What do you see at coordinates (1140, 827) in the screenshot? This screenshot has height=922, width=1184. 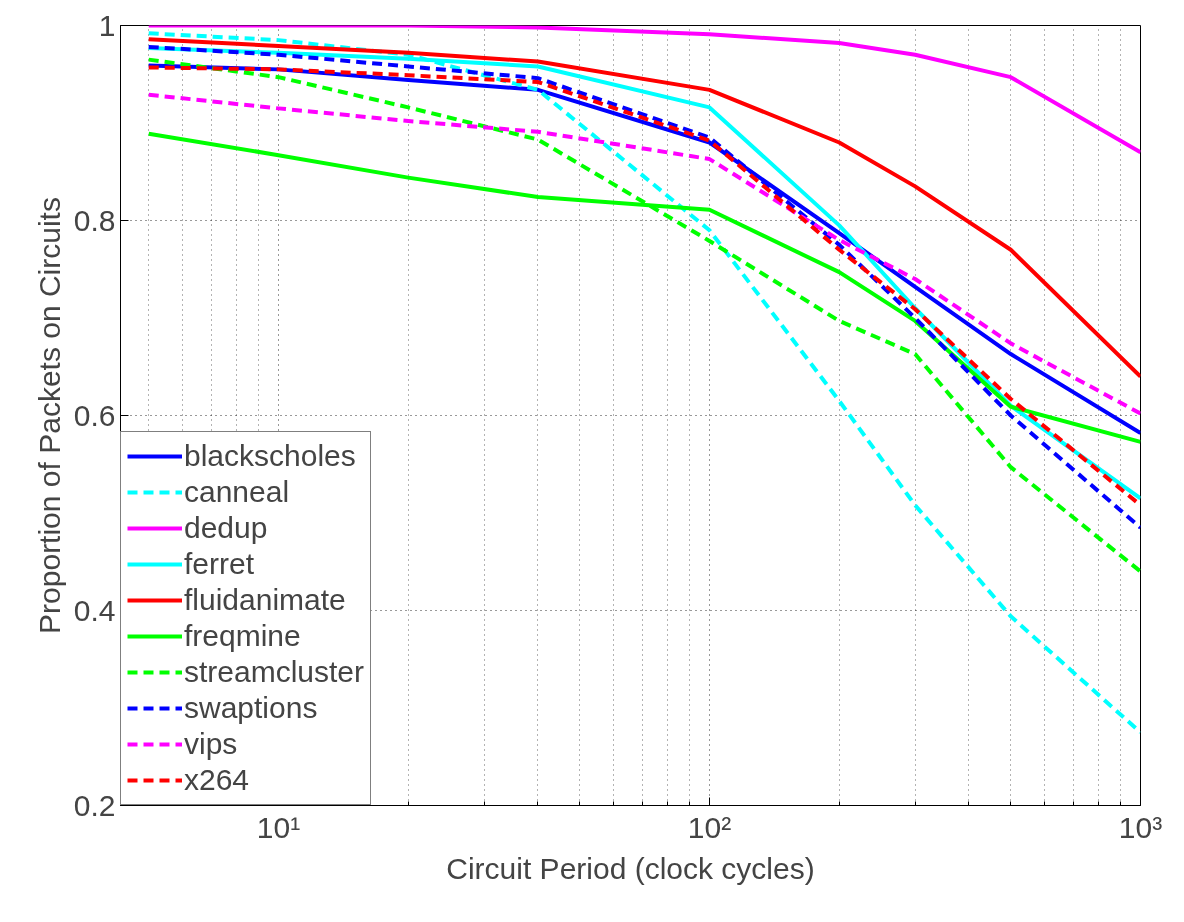 I see `x-tick-label: 10³` at bounding box center [1140, 827].